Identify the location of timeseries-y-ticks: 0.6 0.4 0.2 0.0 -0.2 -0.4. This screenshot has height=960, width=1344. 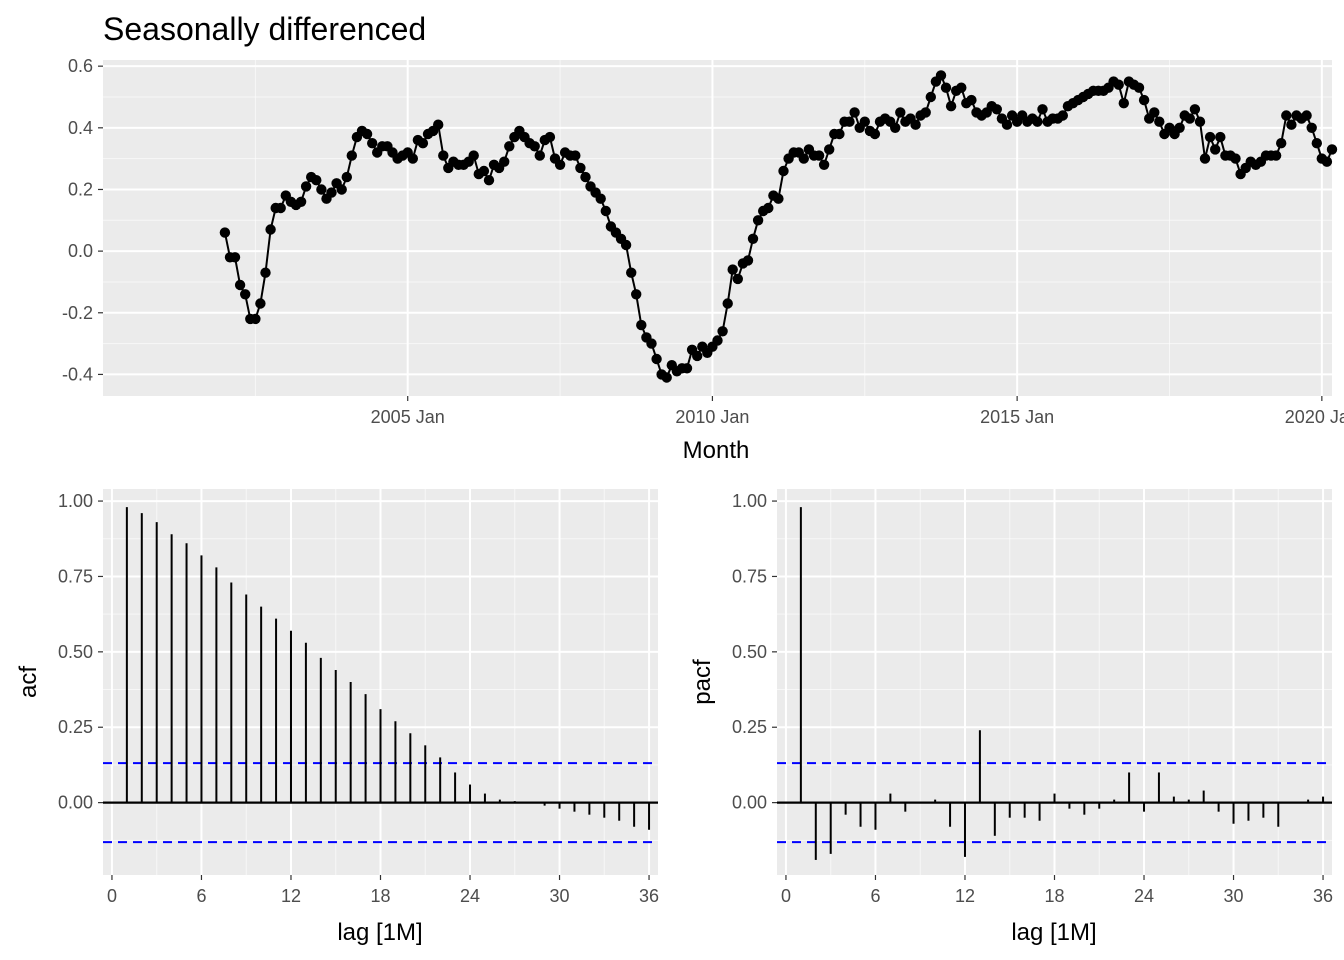
(82, 220).